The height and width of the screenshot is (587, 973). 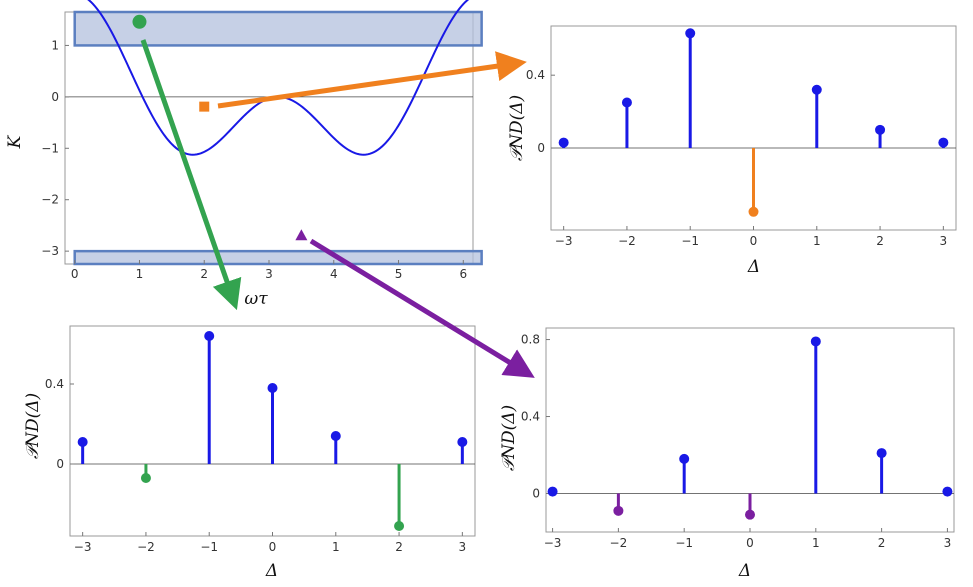 I want to click on main-y-tick-label: −1, so click(x=50, y=148).